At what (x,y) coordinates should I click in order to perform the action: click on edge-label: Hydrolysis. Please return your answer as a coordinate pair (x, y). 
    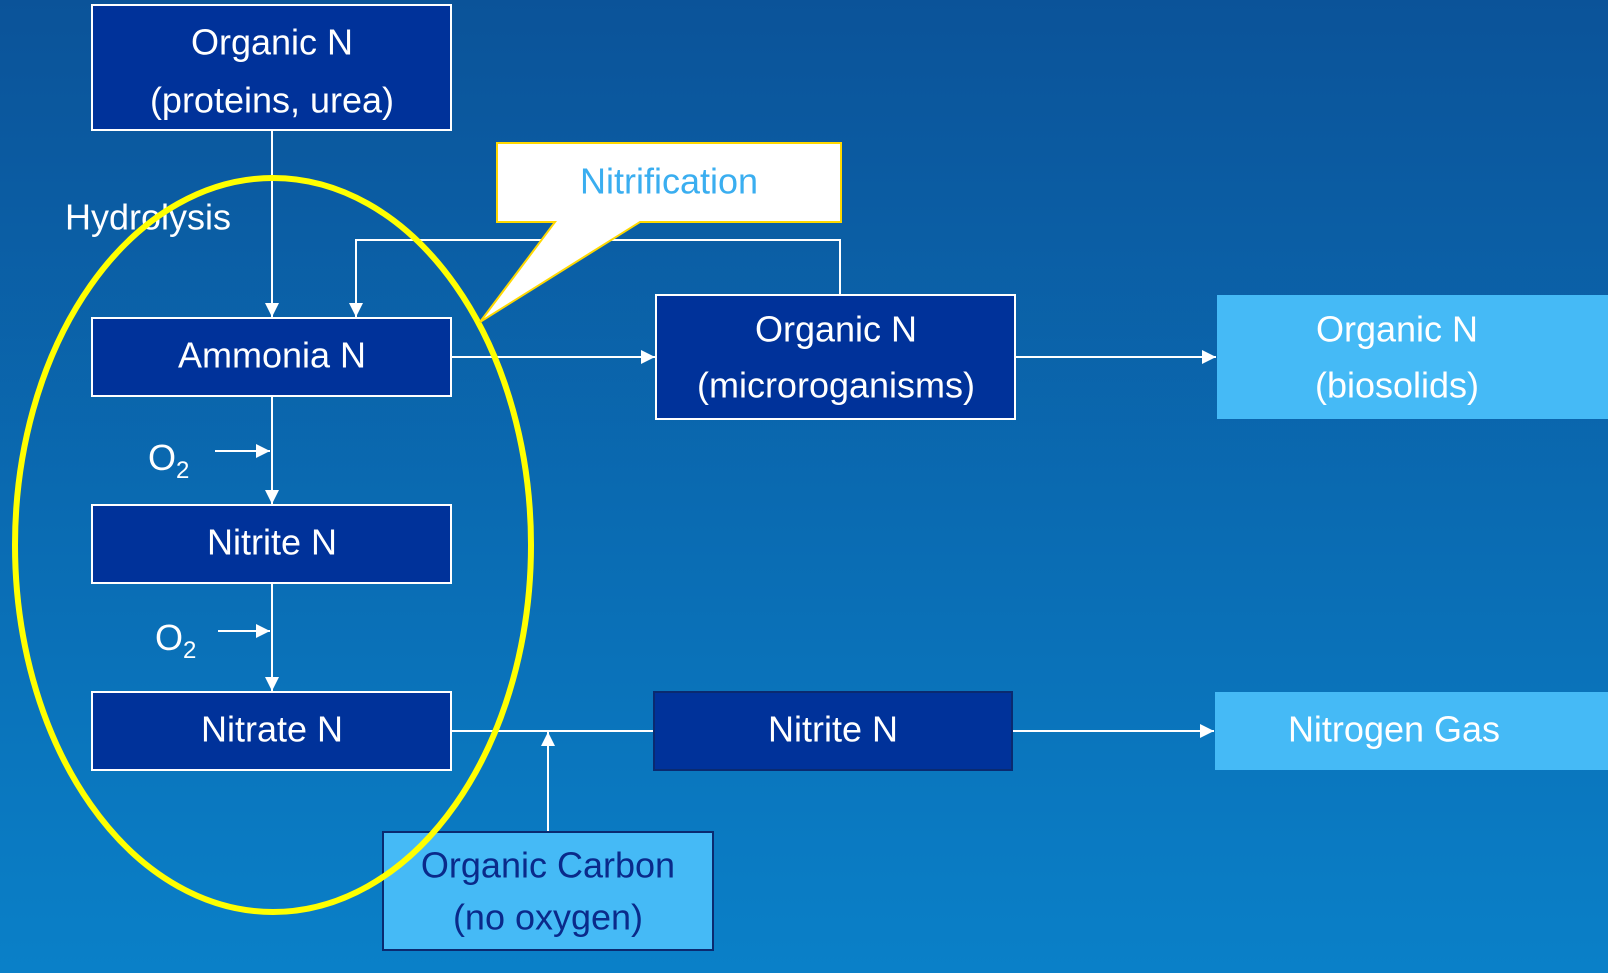
    Looking at the image, I should click on (148, 217).